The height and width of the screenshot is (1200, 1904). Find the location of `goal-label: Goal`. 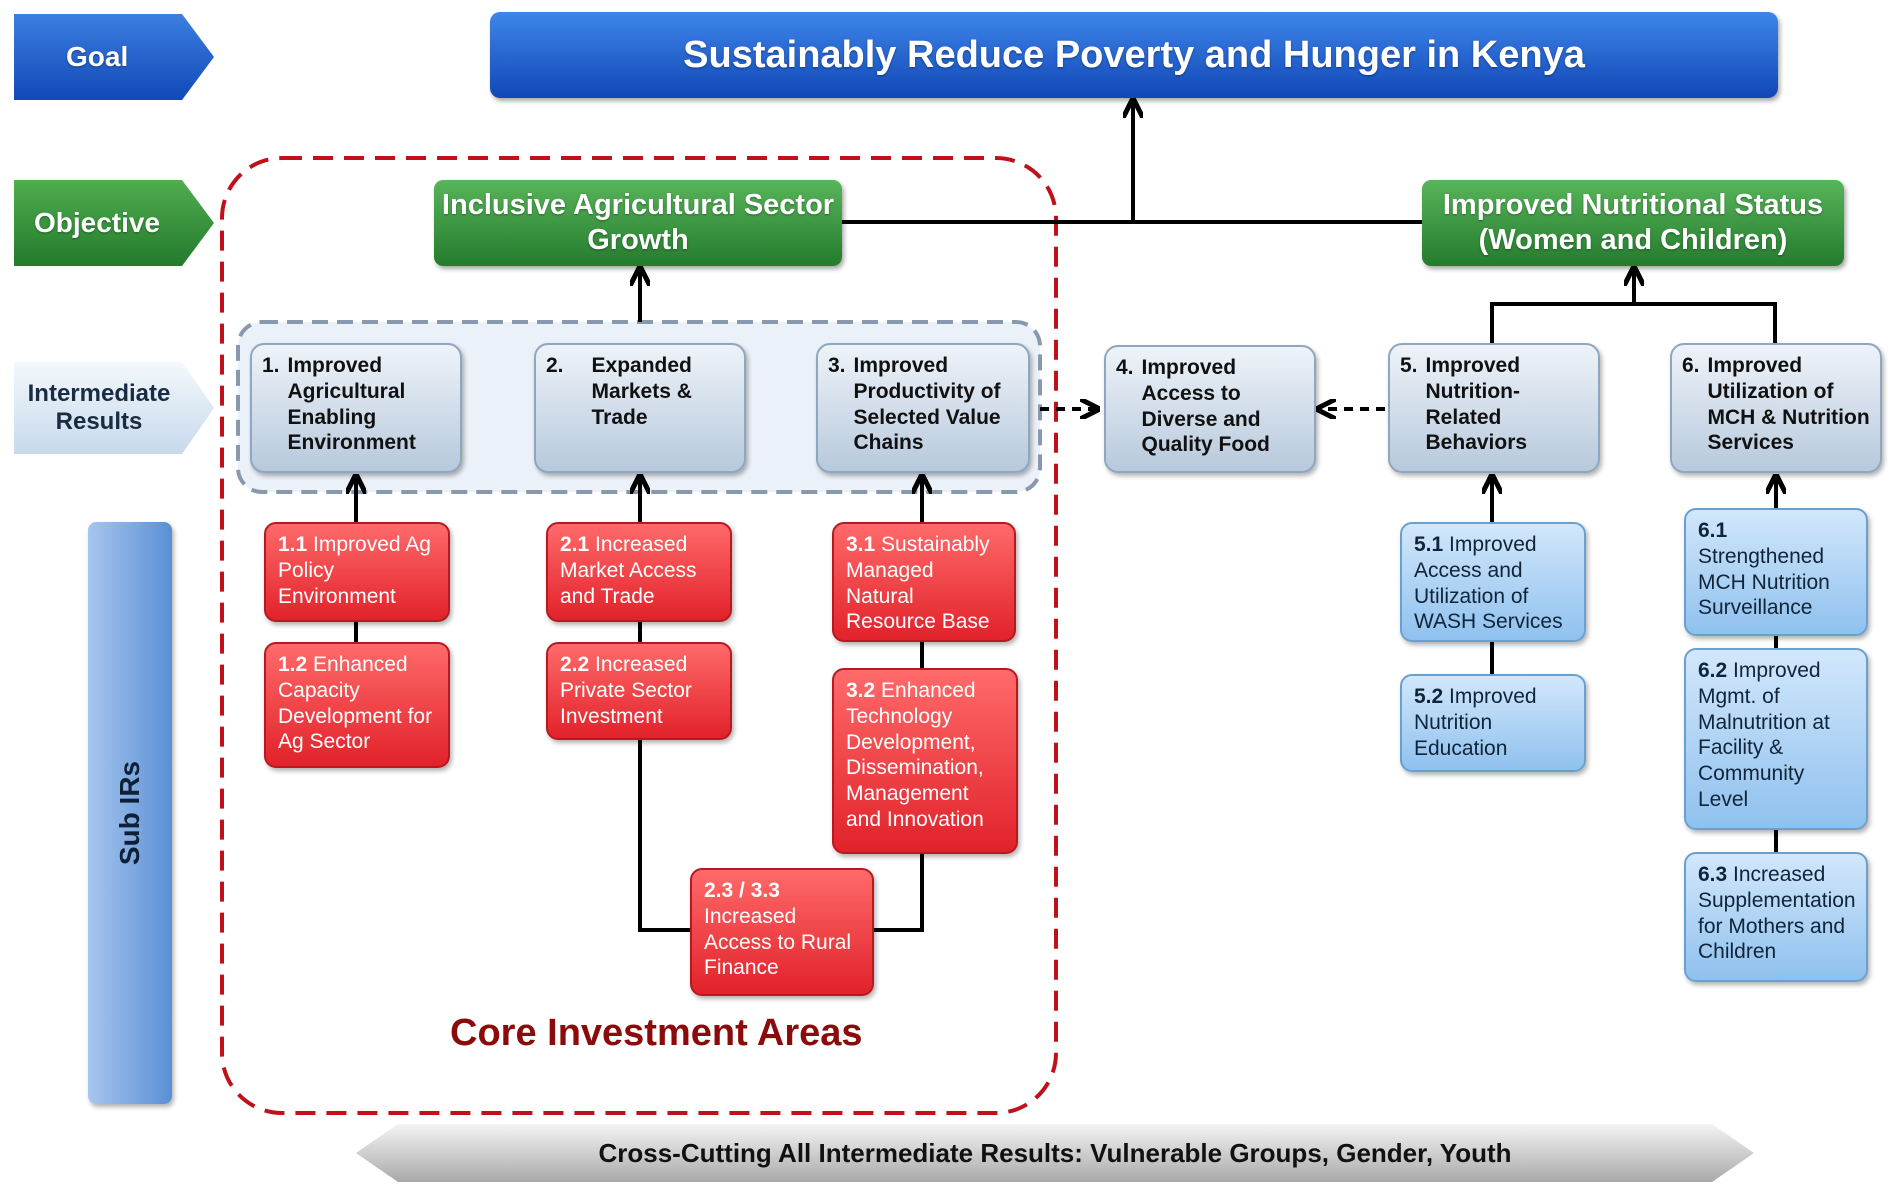

goal-label: Goal is located at coordinates (114, 57).